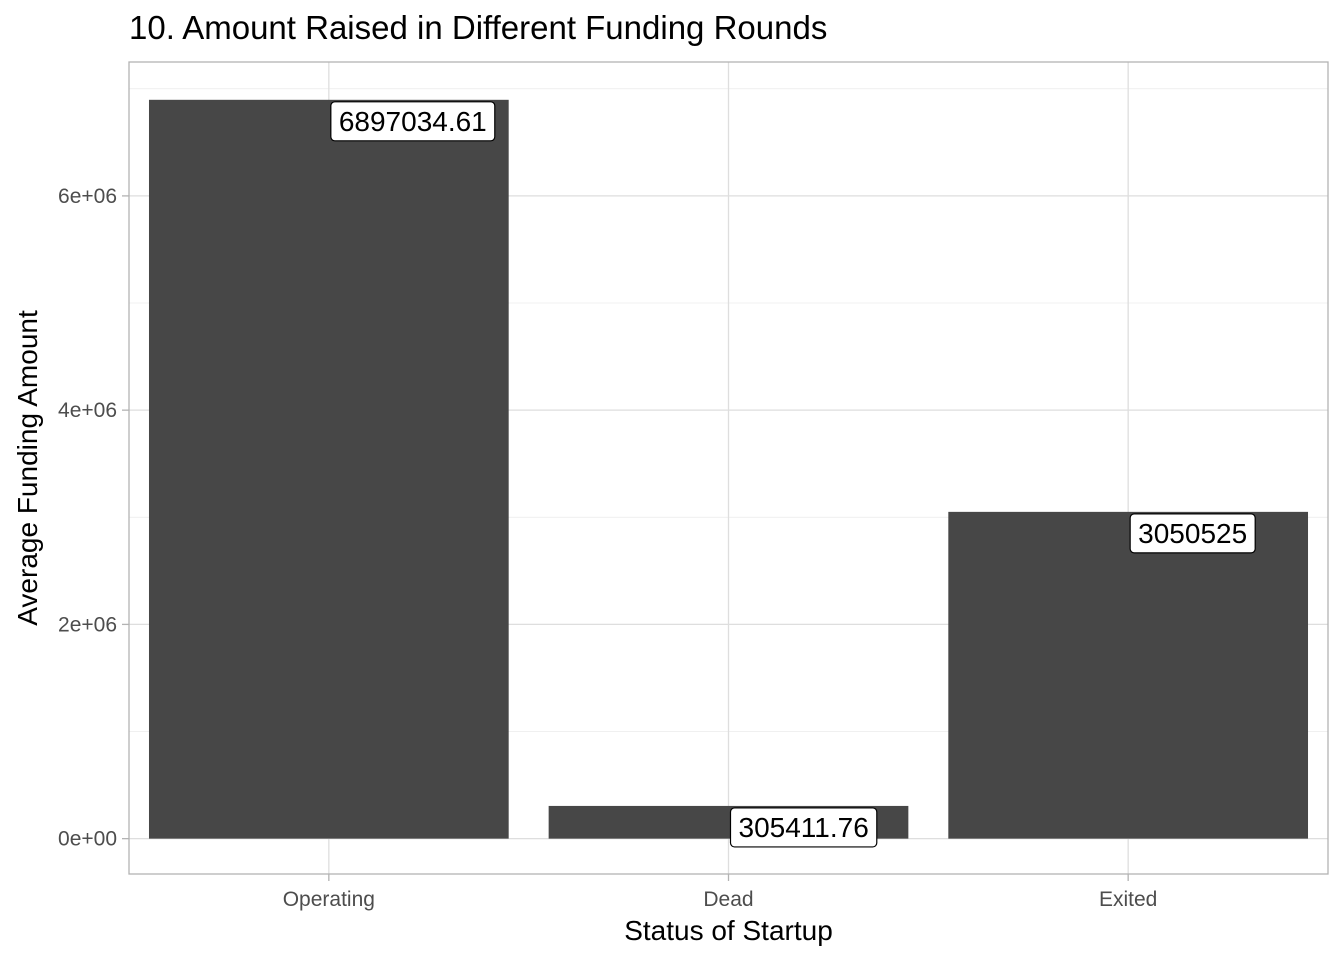 This screenshot has width=1344, height=960. What do you see at coordinates (329, 899) in the screenshot?
I see `x-tick-label: Operating` at bounding box center [329, 899].